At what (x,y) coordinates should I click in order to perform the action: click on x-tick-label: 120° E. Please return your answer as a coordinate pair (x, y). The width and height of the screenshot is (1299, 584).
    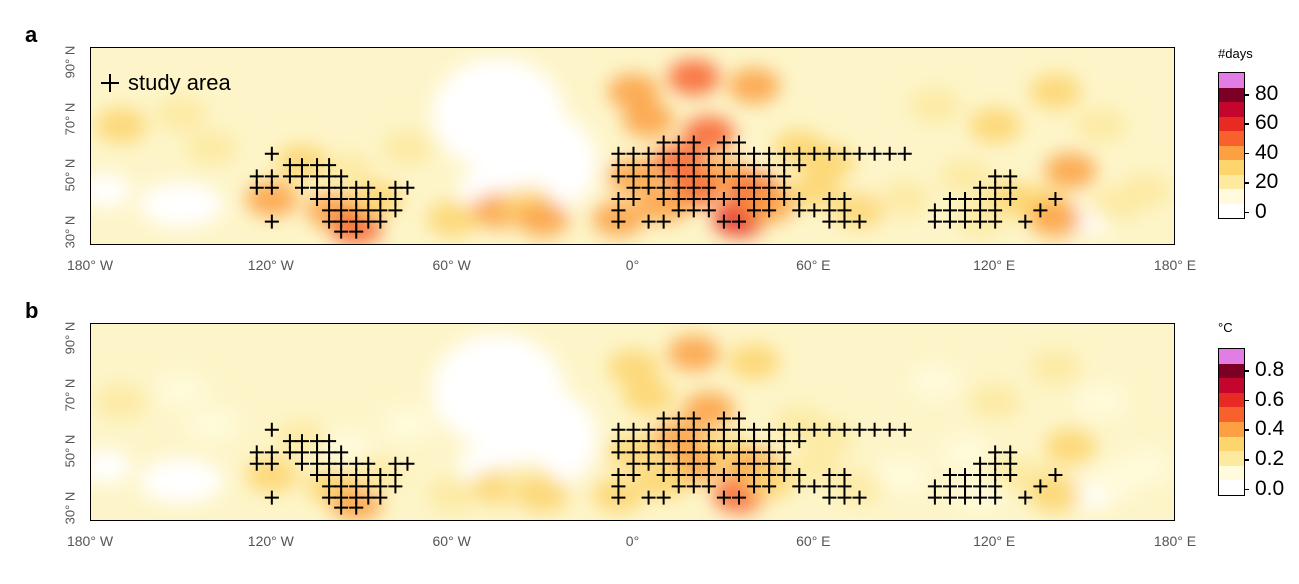
    Looking at the image, I should click on (994, 265).